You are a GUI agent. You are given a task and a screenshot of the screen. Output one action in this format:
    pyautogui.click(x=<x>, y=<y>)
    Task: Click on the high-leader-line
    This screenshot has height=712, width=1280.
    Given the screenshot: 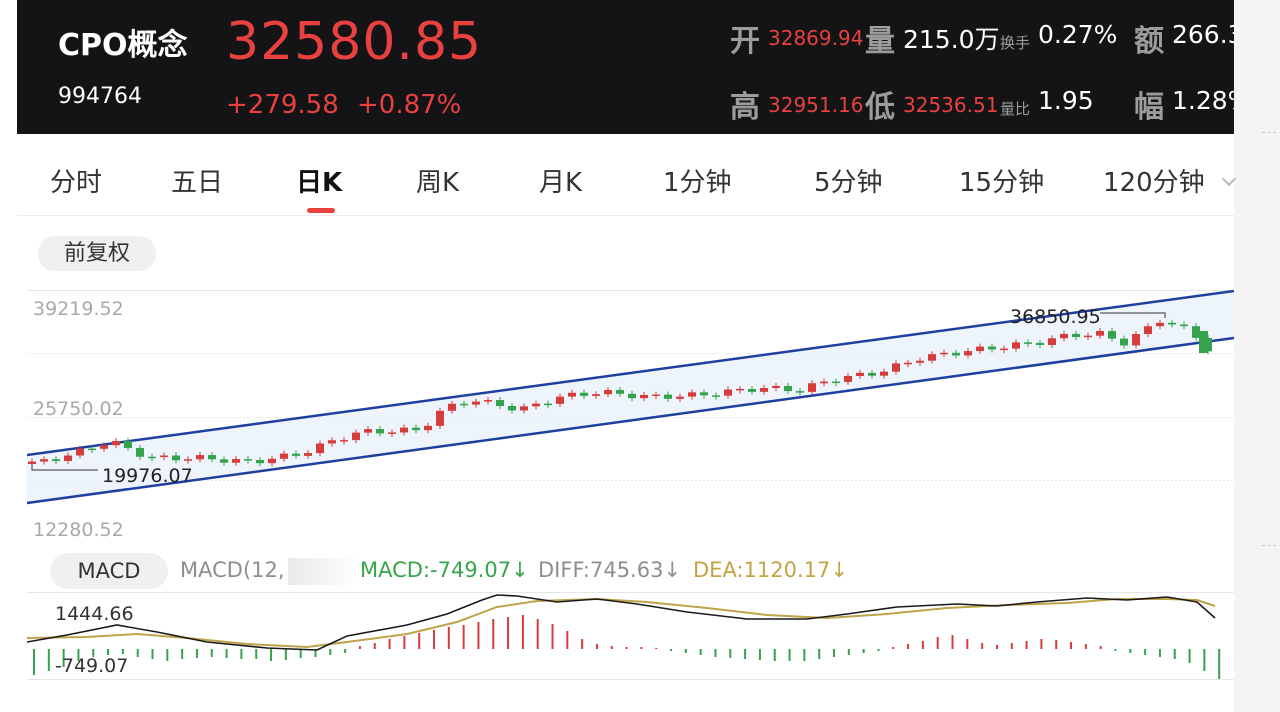 What is the action you would take?
    pyautogui.click(x=1133, y=315)
    